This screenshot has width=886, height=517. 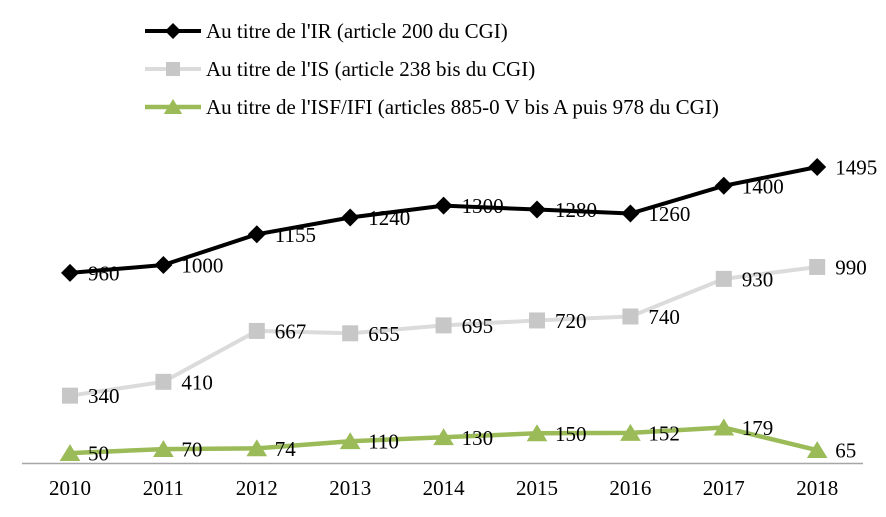 I want to click on data-label-ir-2017: 1400, so click(x=763, y=186).